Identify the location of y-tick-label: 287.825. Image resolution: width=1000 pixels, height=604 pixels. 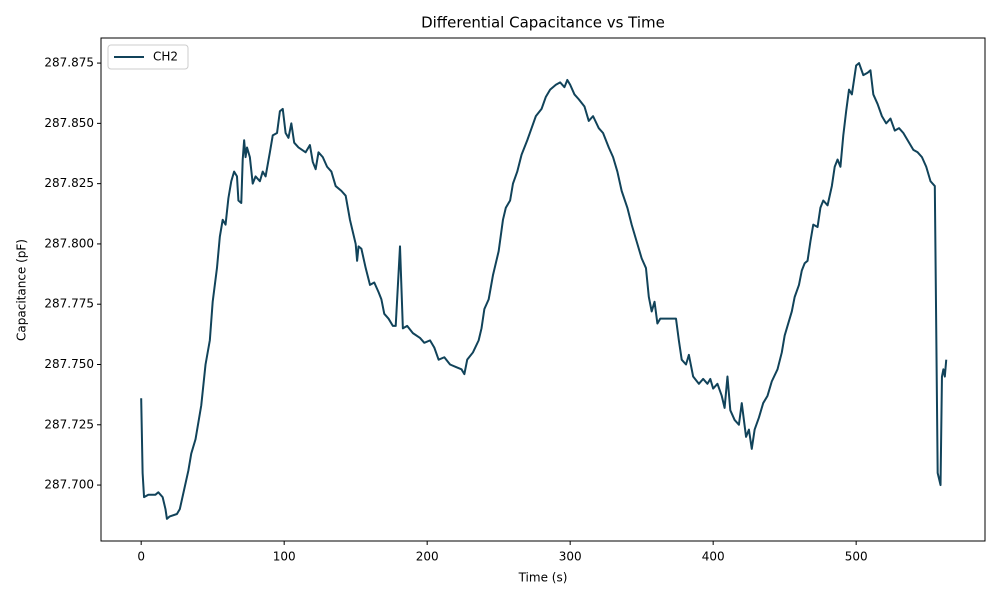
(69, 183).